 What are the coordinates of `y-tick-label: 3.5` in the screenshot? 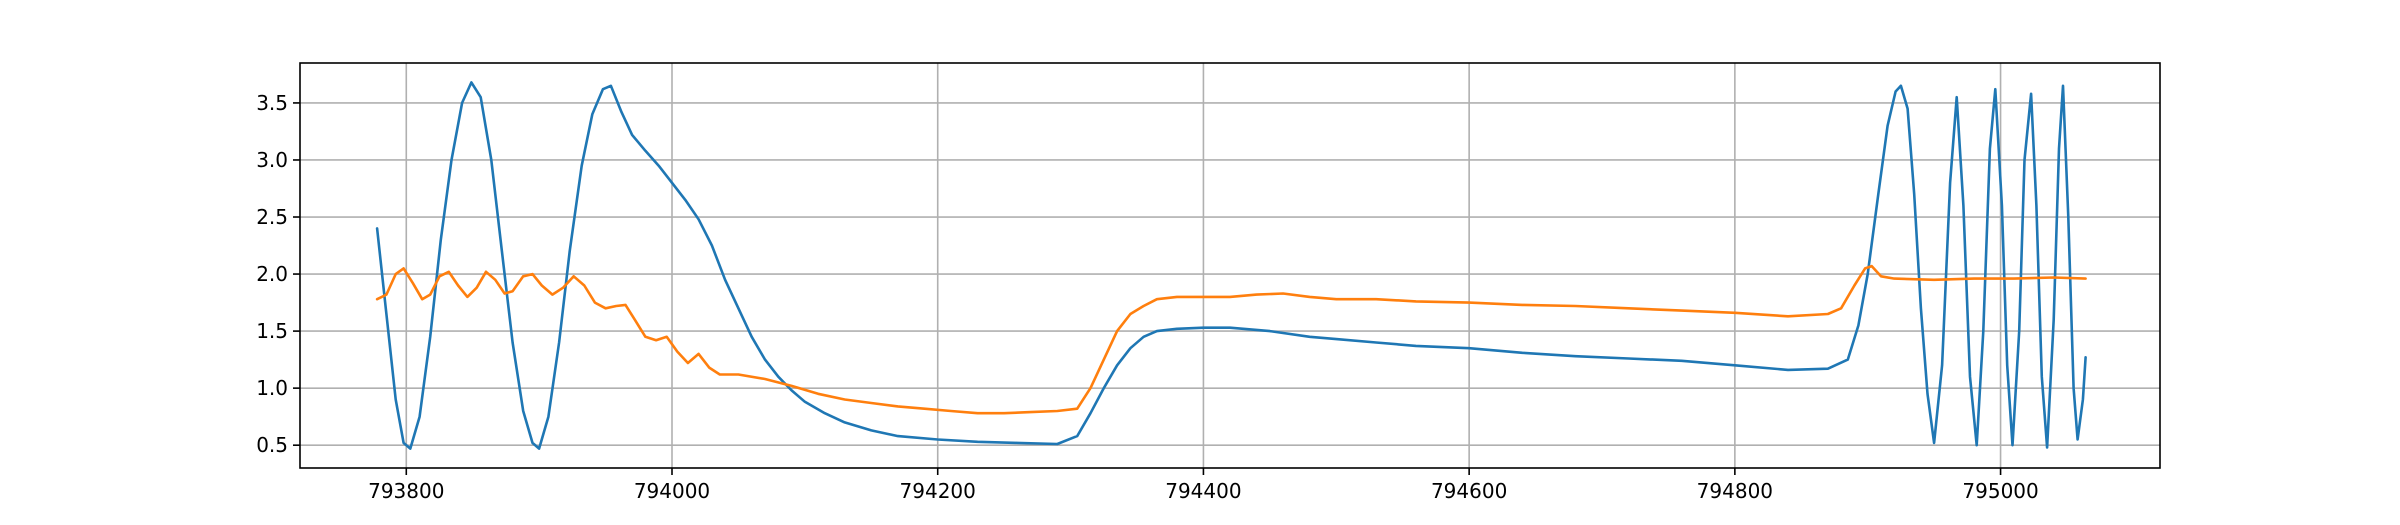 It's located at (272, 103).